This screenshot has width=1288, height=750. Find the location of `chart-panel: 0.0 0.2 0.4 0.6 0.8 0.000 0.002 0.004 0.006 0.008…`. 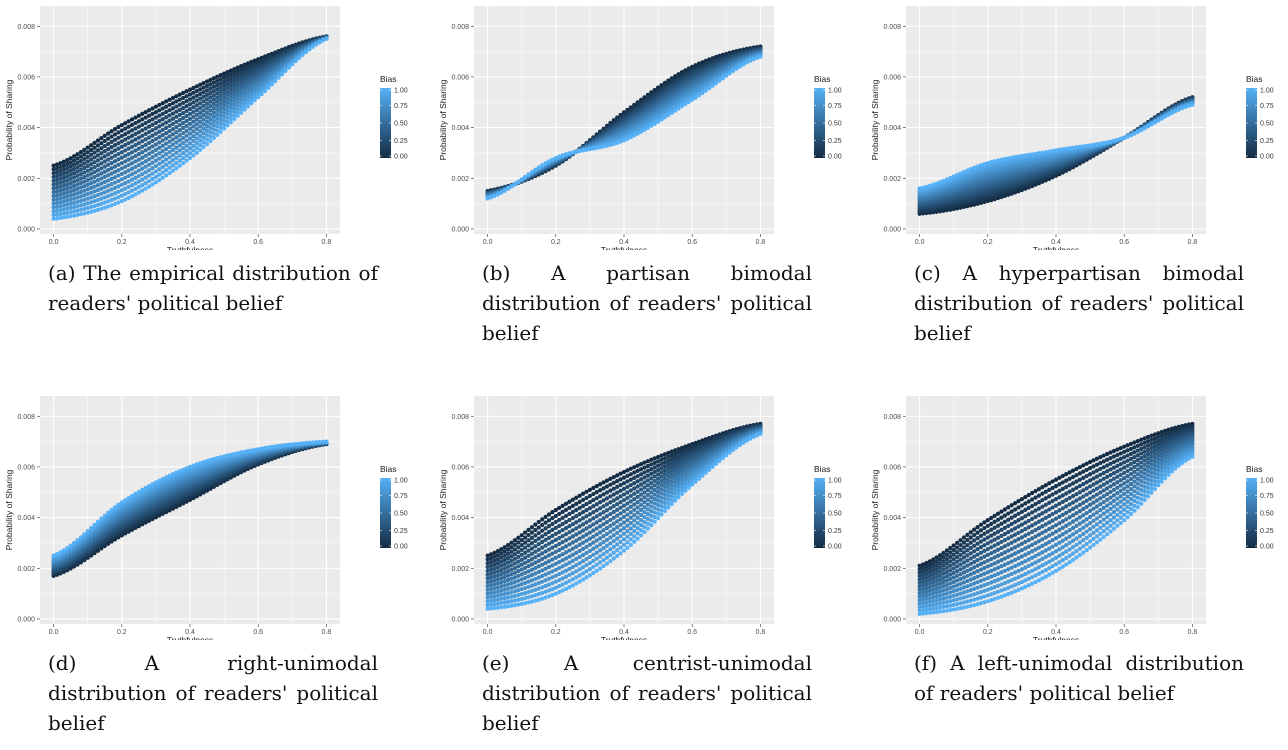

chart-panel: 0.0 0.2 0.4 0.6 0.8 0.000 0.002 0.004 0.006 0.008… is located at coordinates (1076, 125).